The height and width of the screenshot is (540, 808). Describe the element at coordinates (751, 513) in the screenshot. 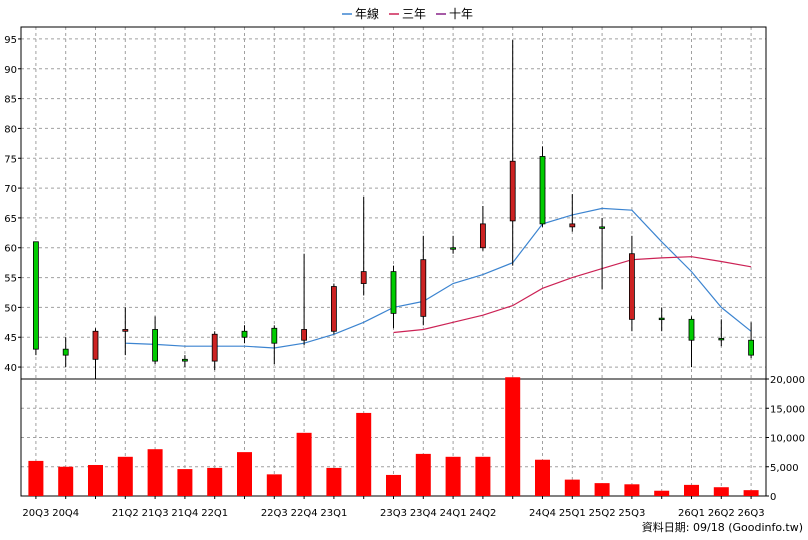

I see `x-tick-label: 26Q3` at that location.